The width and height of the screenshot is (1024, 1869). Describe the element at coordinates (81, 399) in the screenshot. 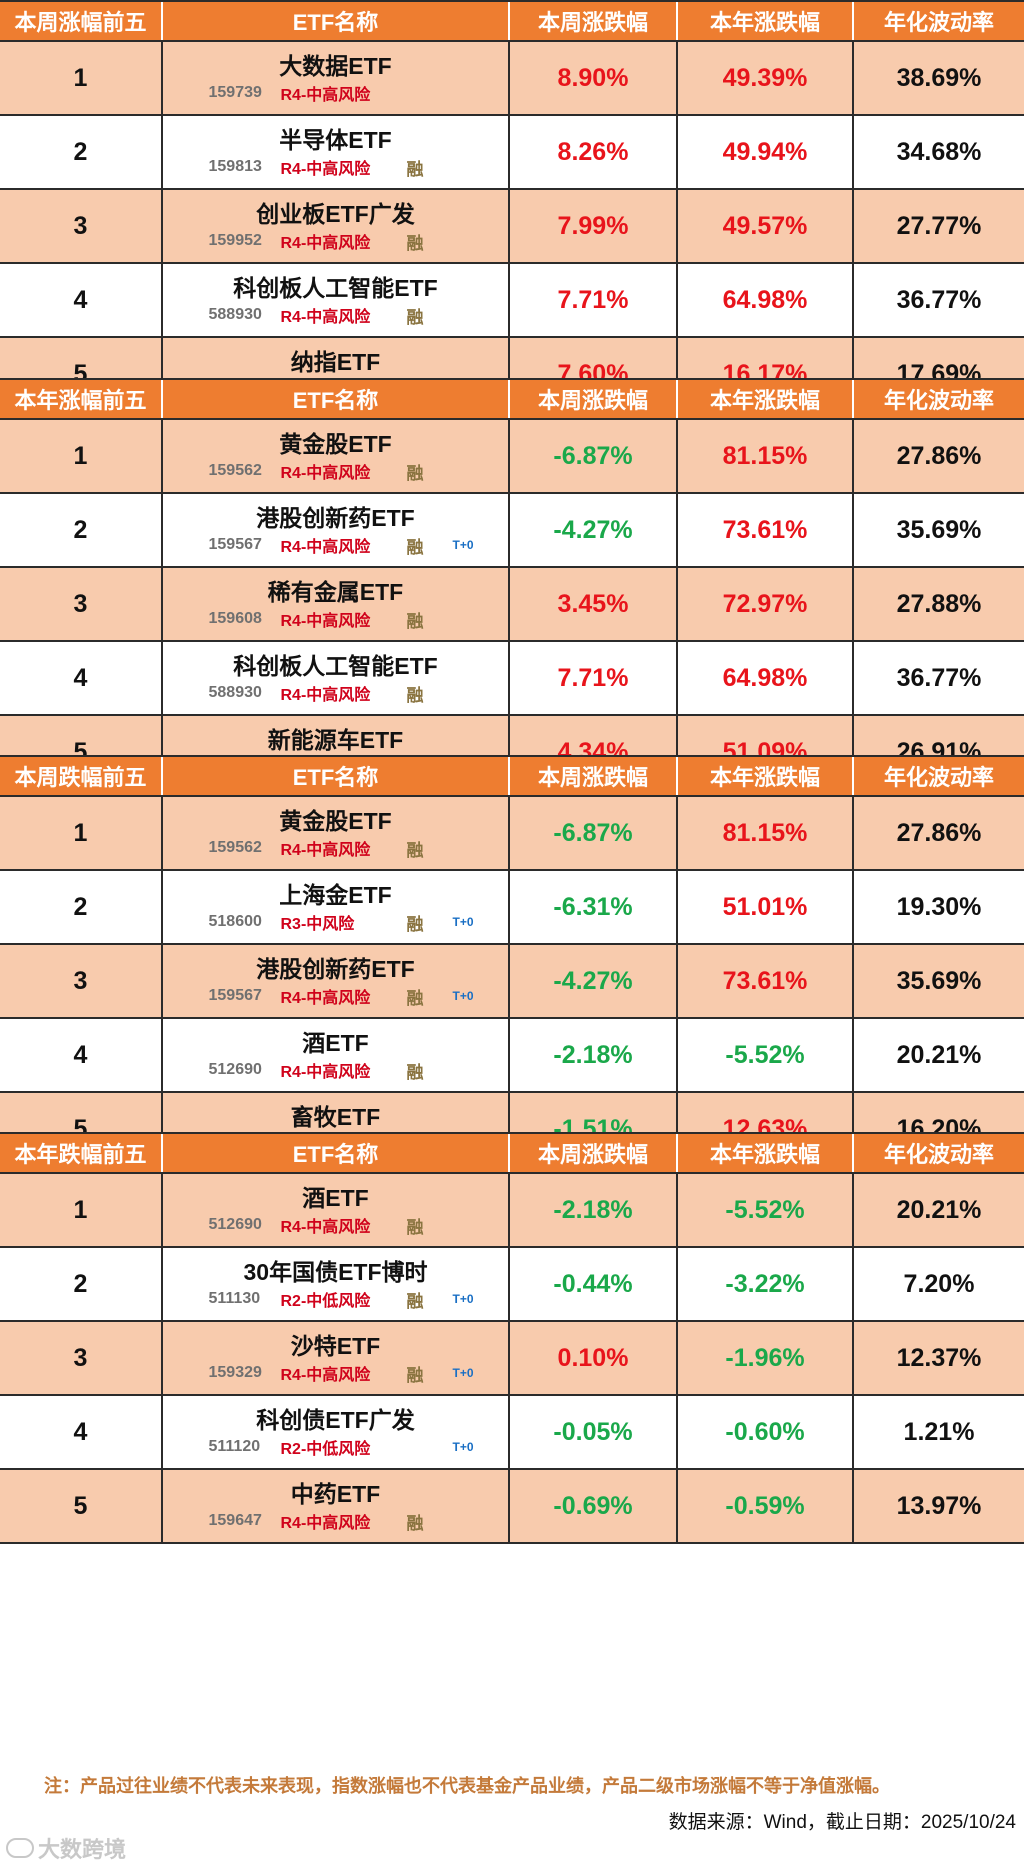

I see `table-title: 本年涨幅前五` at that location.